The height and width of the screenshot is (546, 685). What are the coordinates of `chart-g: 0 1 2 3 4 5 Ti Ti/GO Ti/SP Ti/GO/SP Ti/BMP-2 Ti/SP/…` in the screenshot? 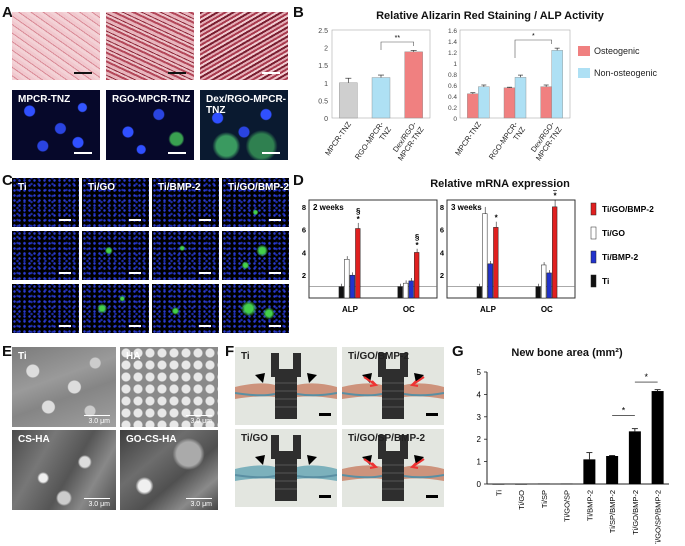 It's located at (573, 456).